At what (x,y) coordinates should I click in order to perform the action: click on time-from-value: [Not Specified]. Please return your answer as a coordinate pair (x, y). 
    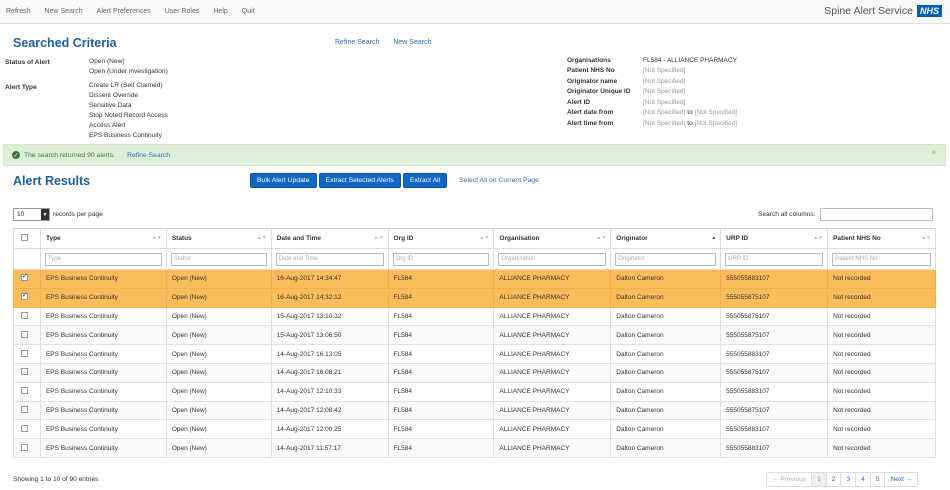
    Looking at the image, I should click on (664, 123).